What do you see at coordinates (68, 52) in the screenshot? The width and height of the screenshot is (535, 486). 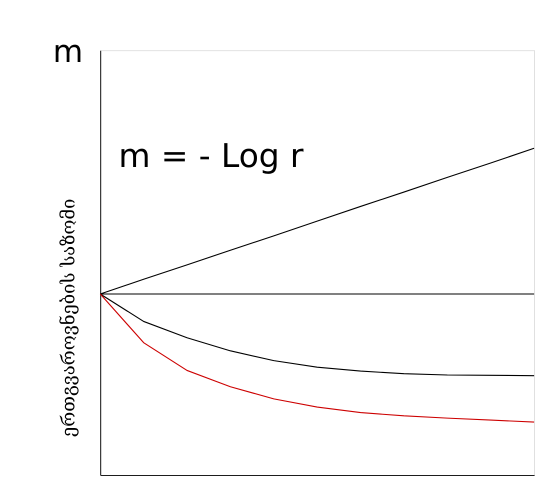 I see `text: m` at bounding box center [68, 52].